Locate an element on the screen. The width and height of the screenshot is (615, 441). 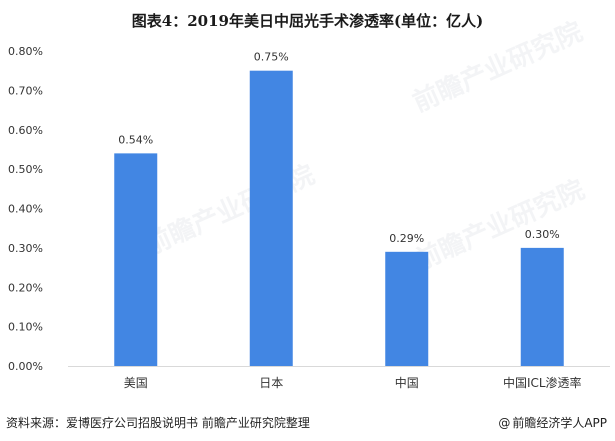
y-tick-label: 0.20% is located at coordinates (25, 287).